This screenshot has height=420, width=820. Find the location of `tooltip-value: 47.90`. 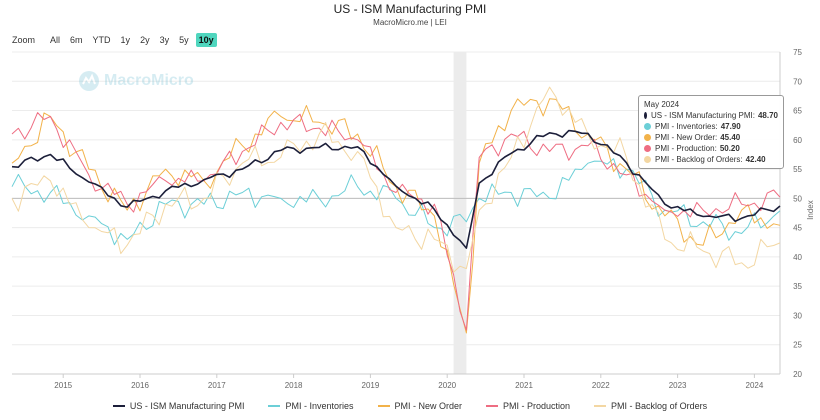

tooltip-value: 47.90 is located at coordinates (730, 126).